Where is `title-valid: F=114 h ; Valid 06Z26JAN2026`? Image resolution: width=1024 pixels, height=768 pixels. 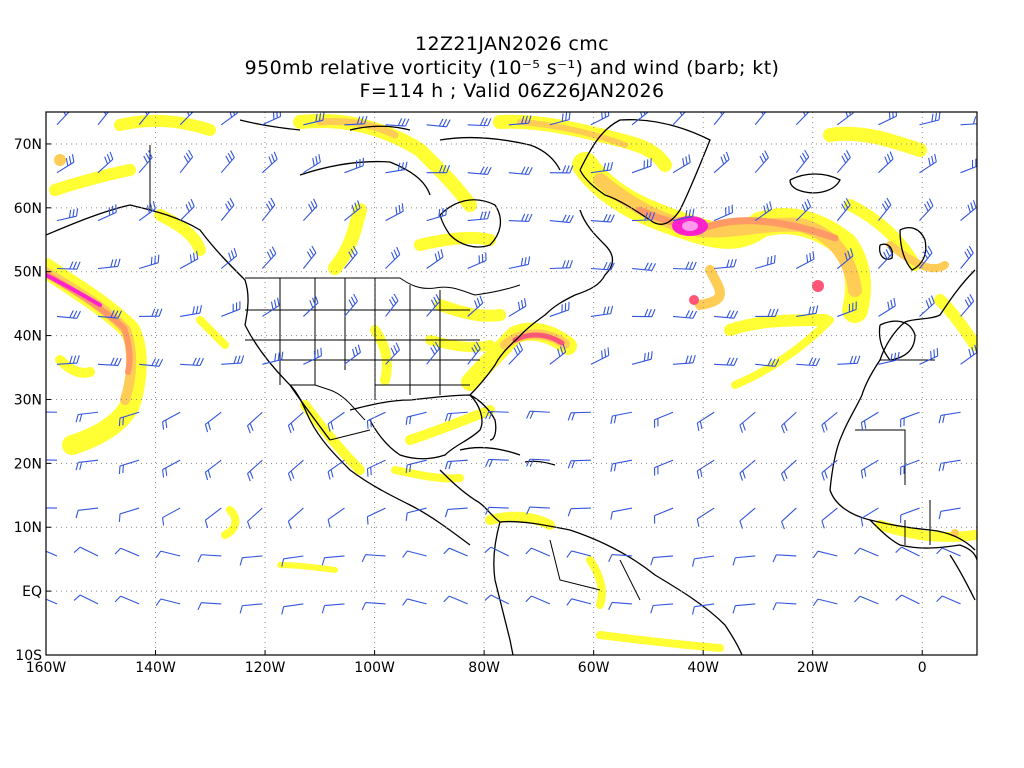 title-valid: F=114 h ; Valid 06Z26JAN2026 is located at coordinates (512, 91).